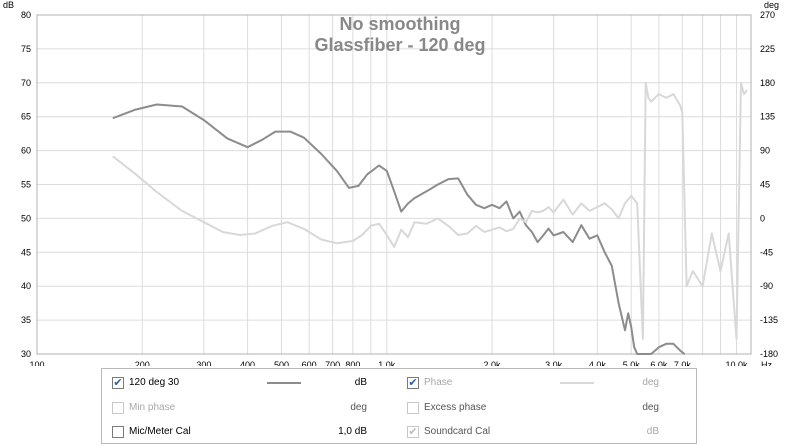 This screenshot has height=446, width=800. What do you see at coordinates (26, 286) in the screenshot?
I see `y-left-tick-label: 40` at bounding box center [26, 286].